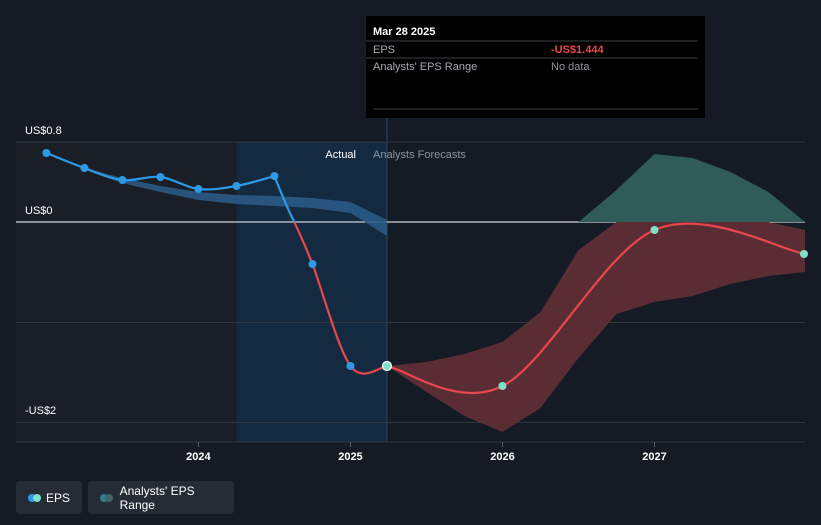 The width and height of the screenshot is (821, 525). What do you see at coordinates (40, 411) in the screenshot?
I see `y-tick-label: -US$2` at bounding box center [40, 411].